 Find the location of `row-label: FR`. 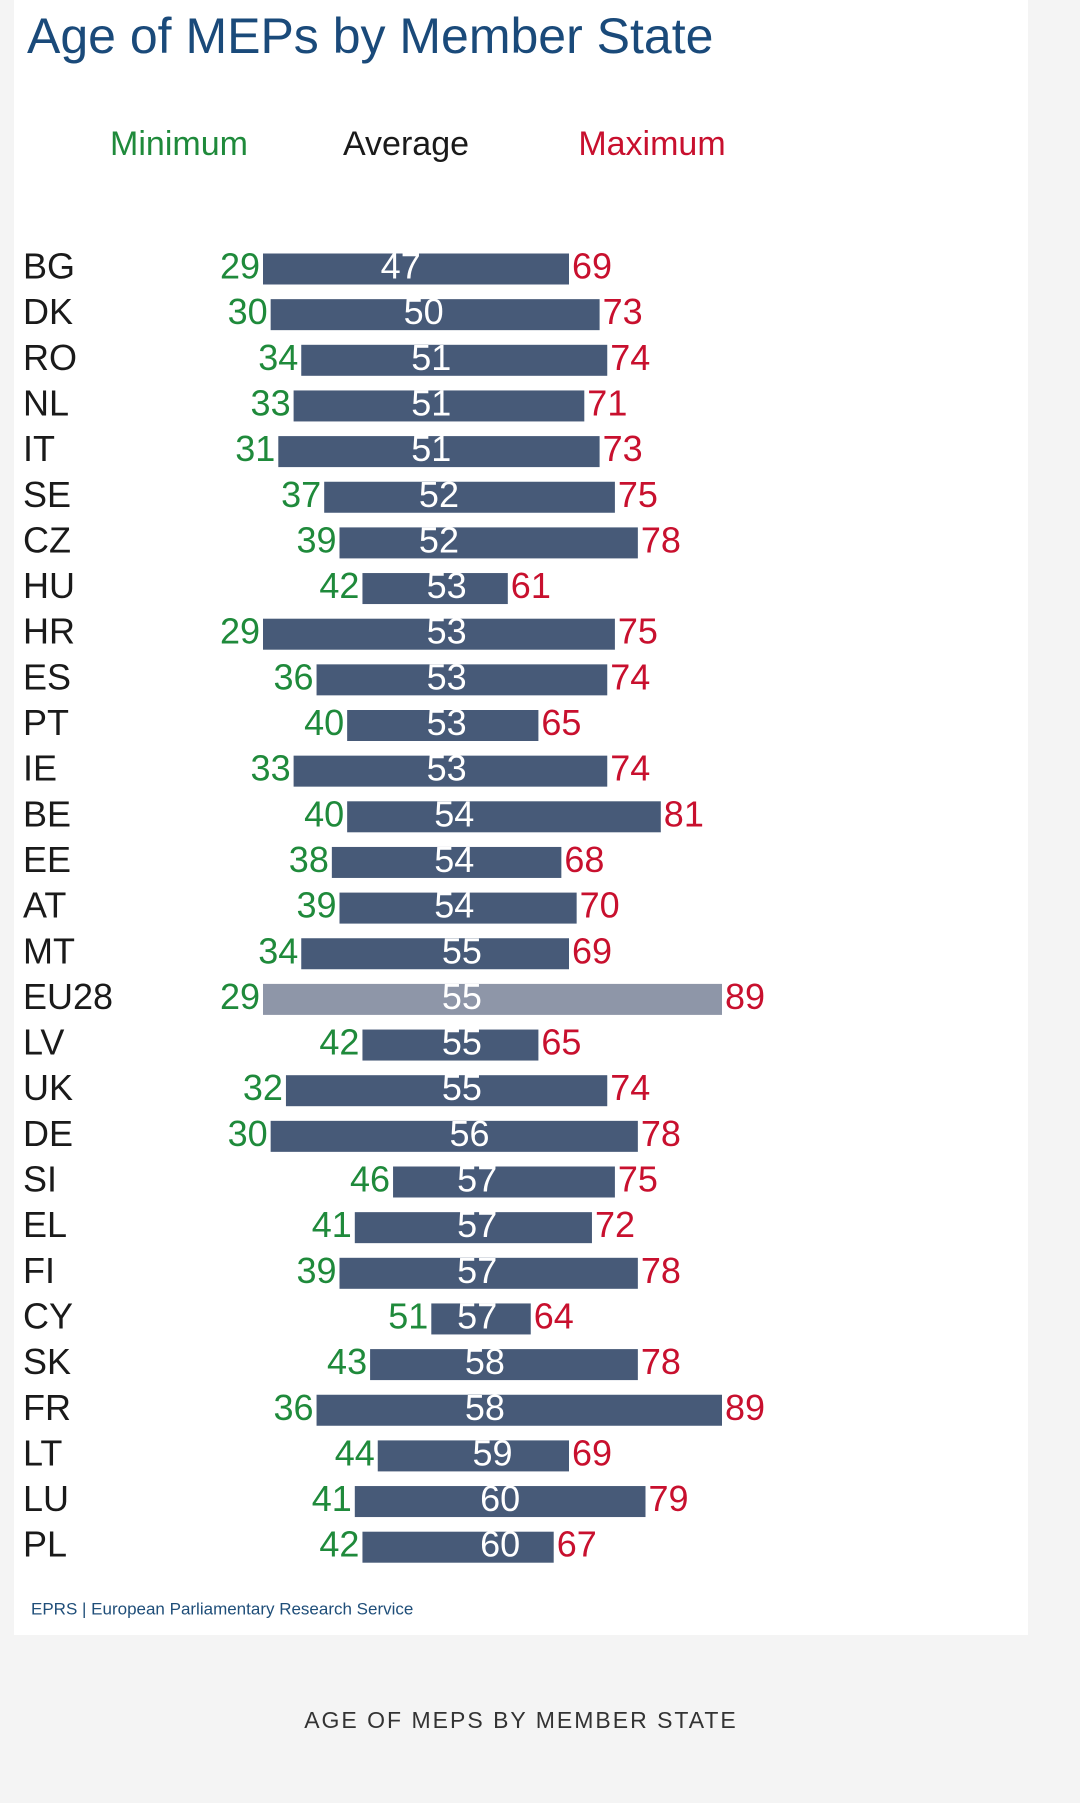

row-label: FR is located at coordinates (47, 1407).